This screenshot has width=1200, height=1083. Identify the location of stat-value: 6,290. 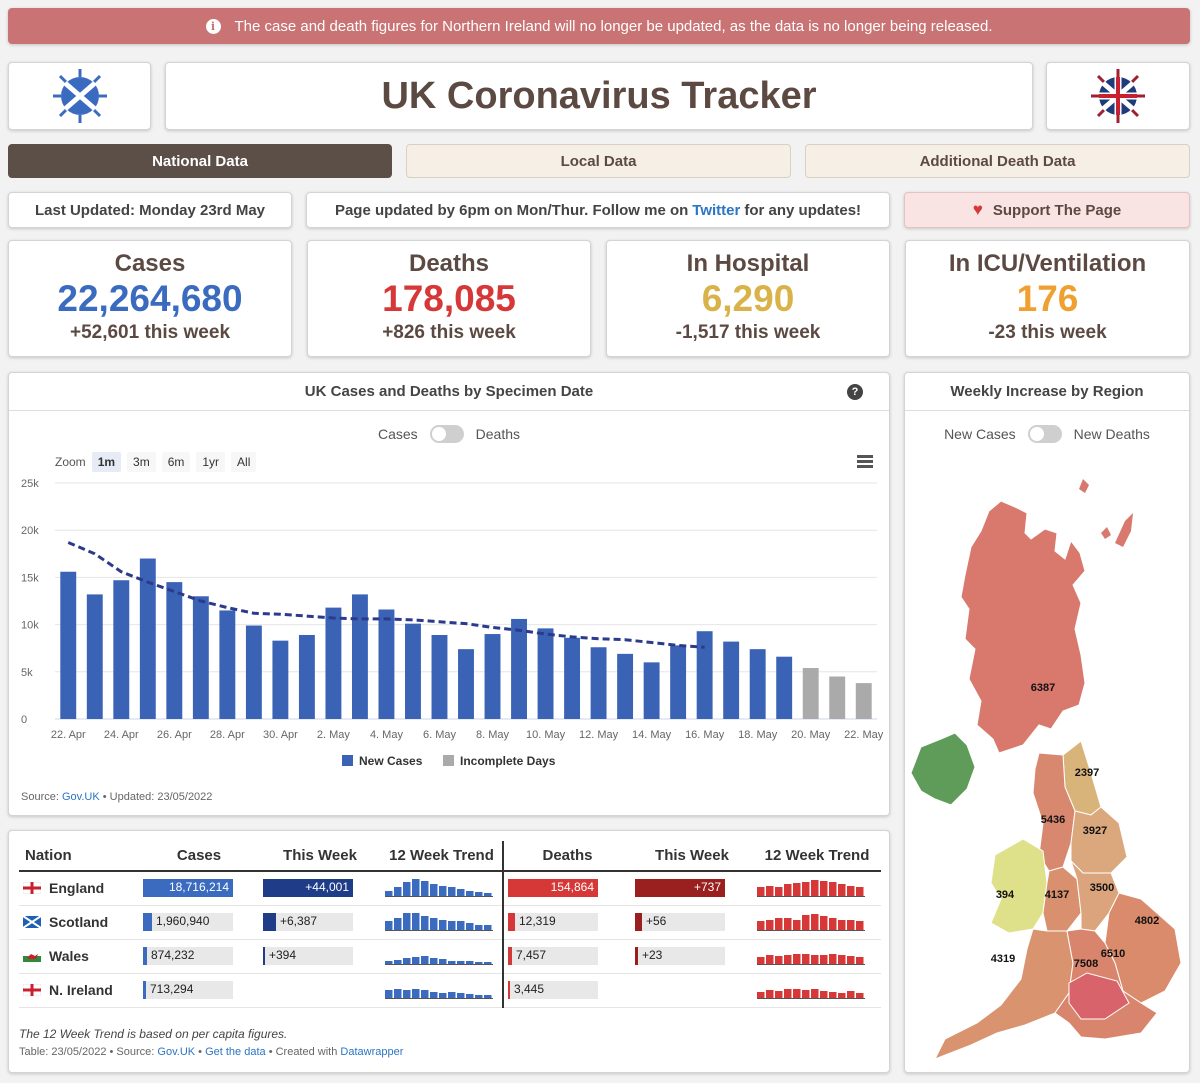
(748, 298).